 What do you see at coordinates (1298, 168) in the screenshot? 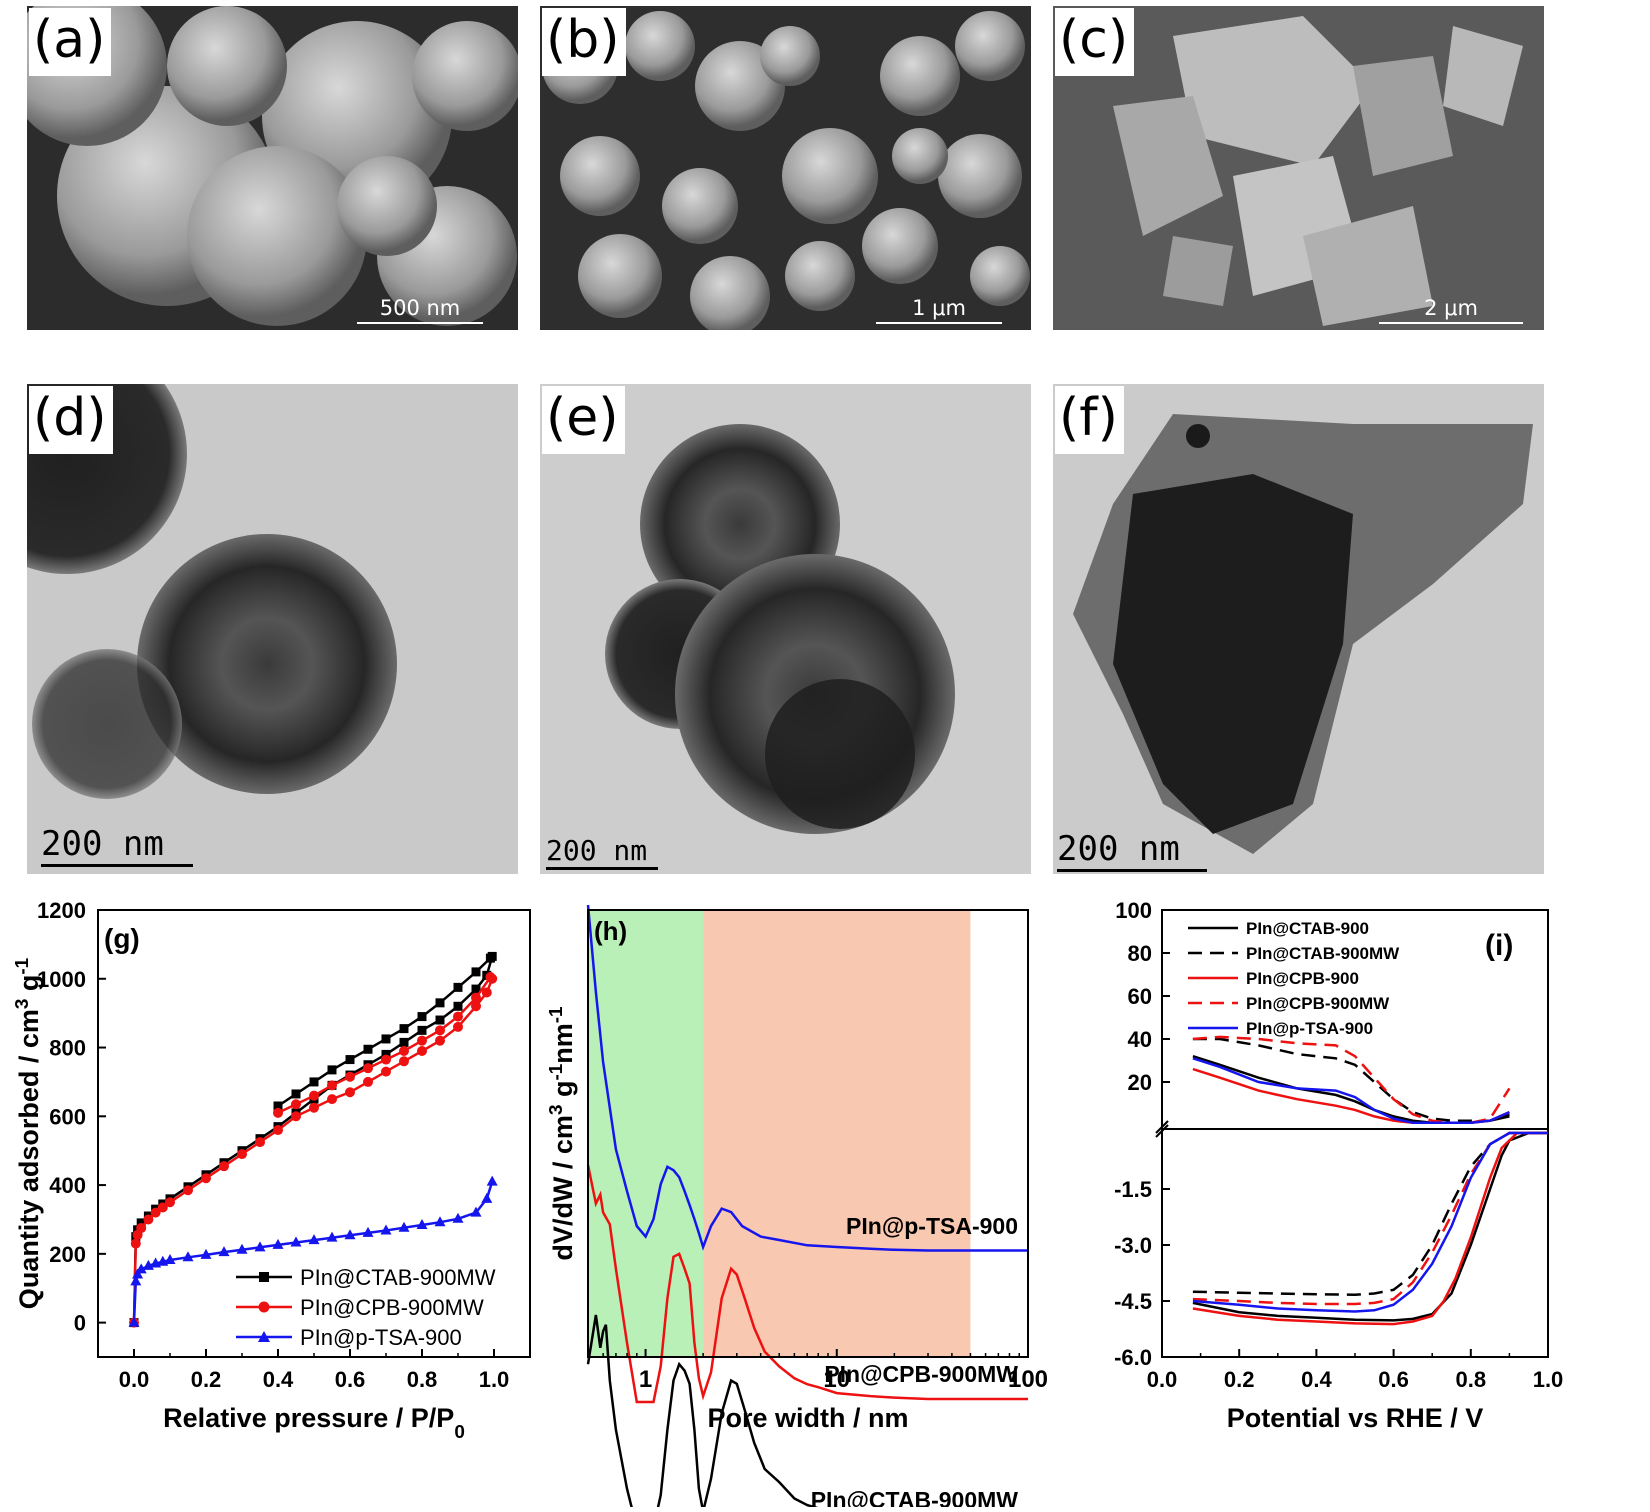
I see `sem-image-c: (c) 2 μm` at bounding box center [1298, 168].